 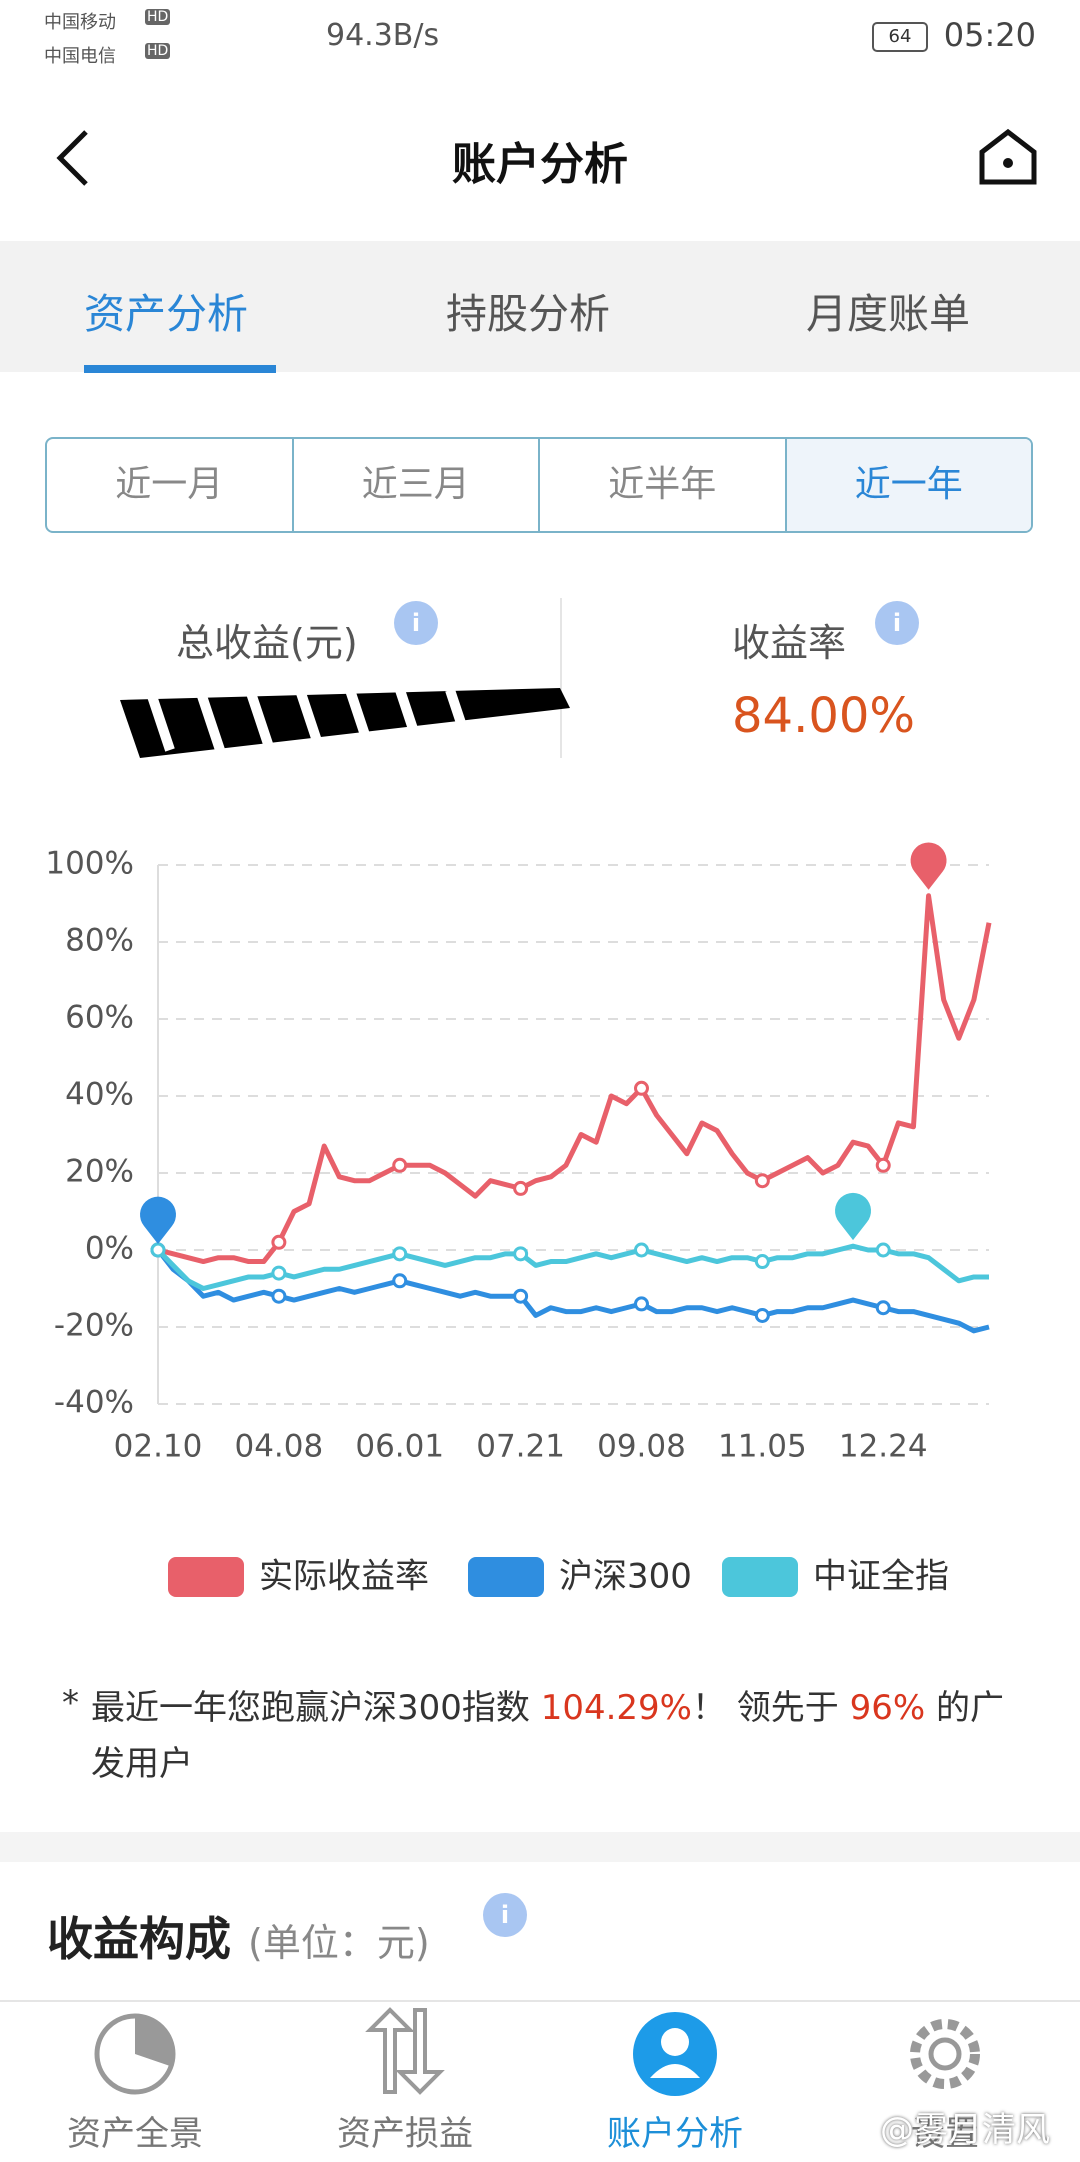 What do you see at coordinates (548, 1736) in the screenshot?
I see `note-text: 的广发用户` at bounding box center [548, 1736].